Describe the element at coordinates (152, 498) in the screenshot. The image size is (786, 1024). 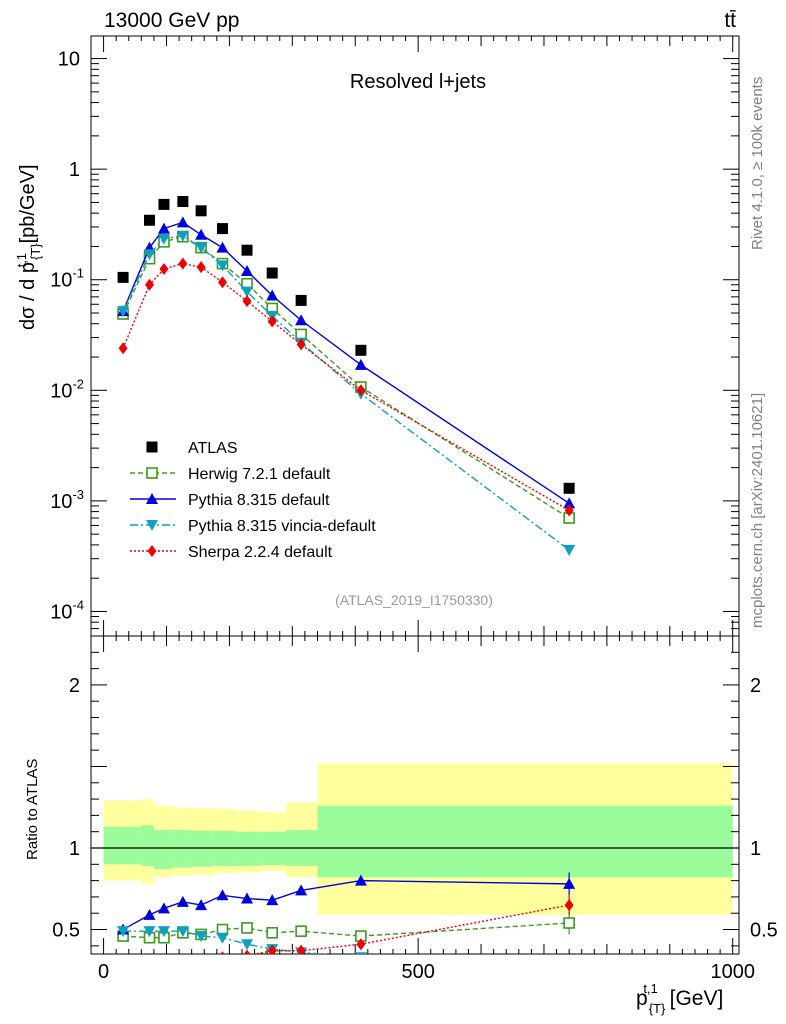
I see `legend-marker-pythia` at that location.